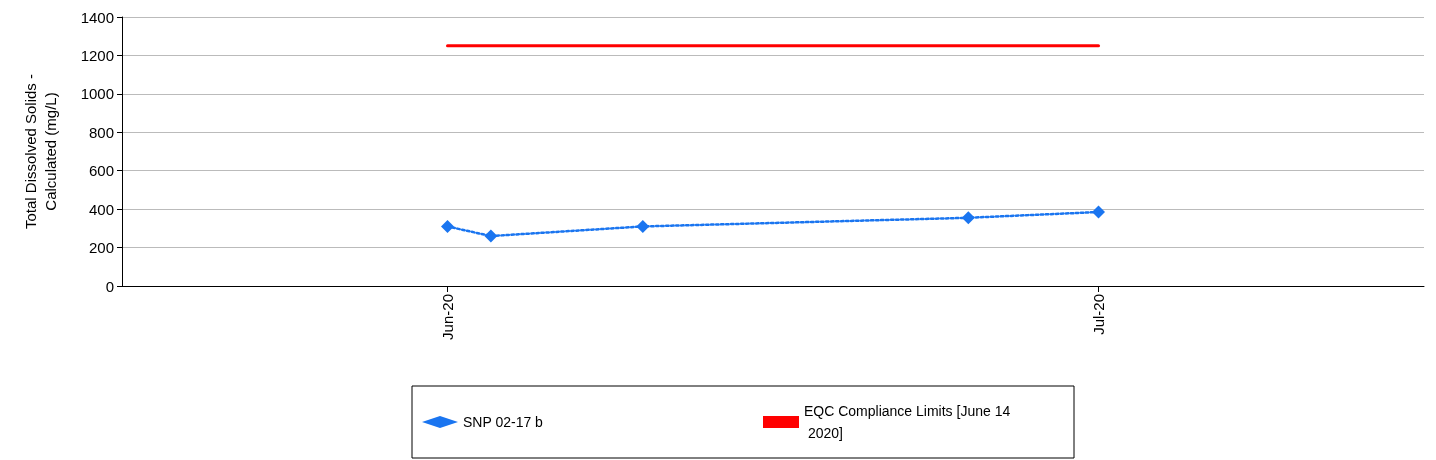 This screenshot has height=460, width=1436. What do you see at coordinates (97, 94) in the screenshot?
I see `y-tick-label: 1000` at bounding box center [97, 94].